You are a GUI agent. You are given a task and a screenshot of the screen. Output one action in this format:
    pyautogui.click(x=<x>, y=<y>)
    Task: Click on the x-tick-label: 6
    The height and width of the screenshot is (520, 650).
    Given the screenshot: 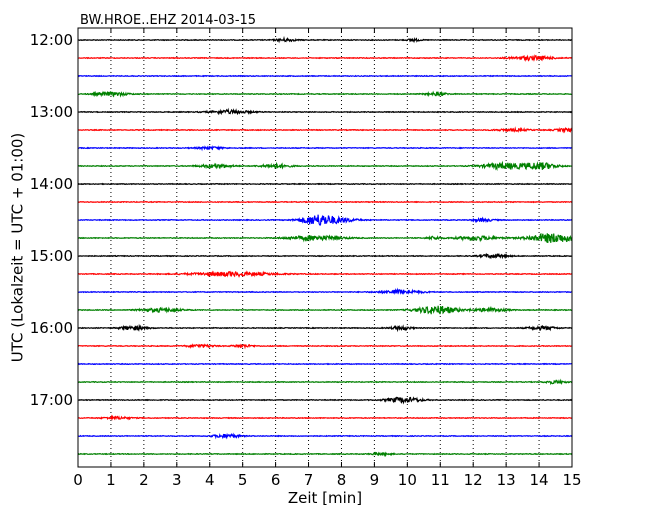 What is the action you would take?
    pyautogui.click(x=276, y=480)
    